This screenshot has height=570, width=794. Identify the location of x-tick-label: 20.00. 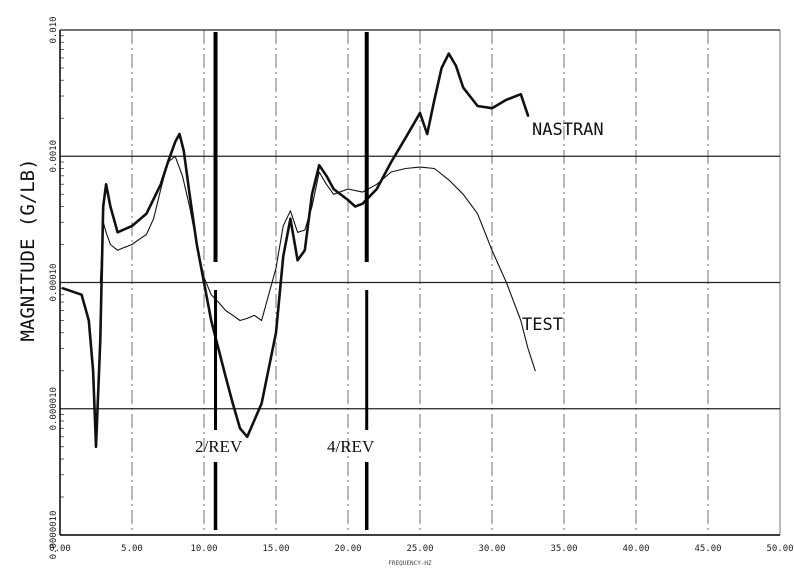
(347, 549).